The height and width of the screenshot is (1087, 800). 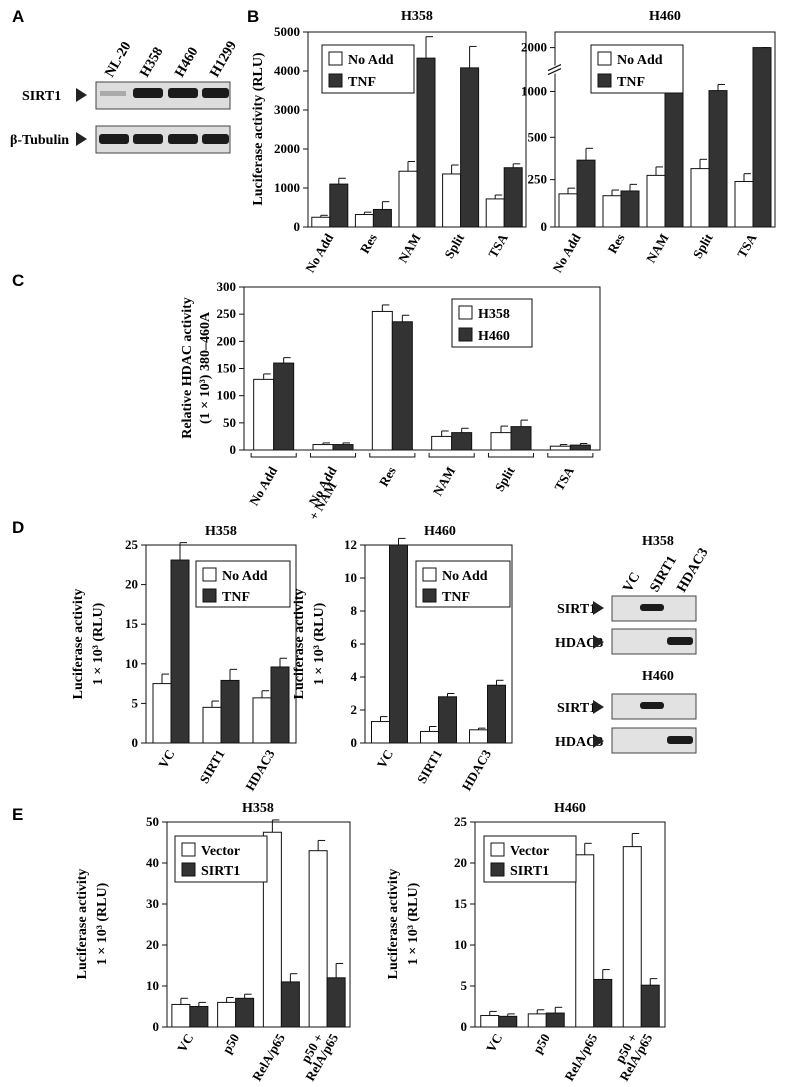 I want to click on panel-label-d: D, so click(x=18, y=527).